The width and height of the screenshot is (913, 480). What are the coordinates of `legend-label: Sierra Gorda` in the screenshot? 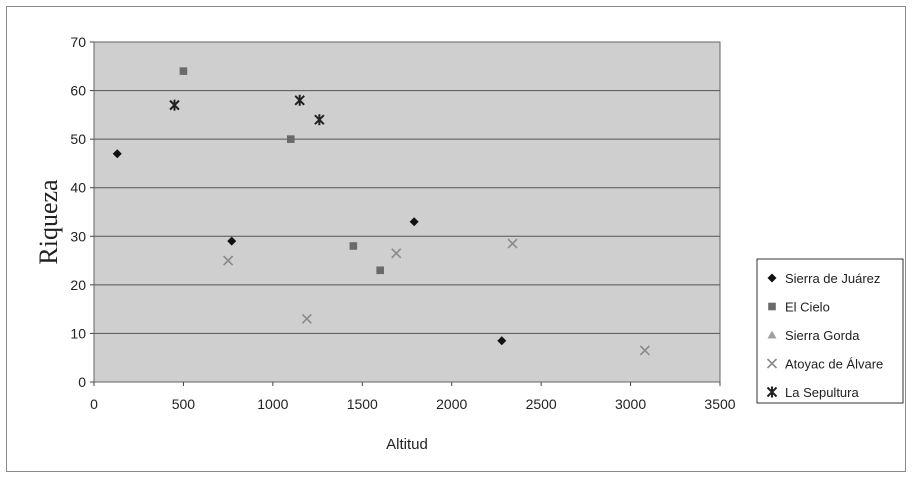 It's located at (822, 335).